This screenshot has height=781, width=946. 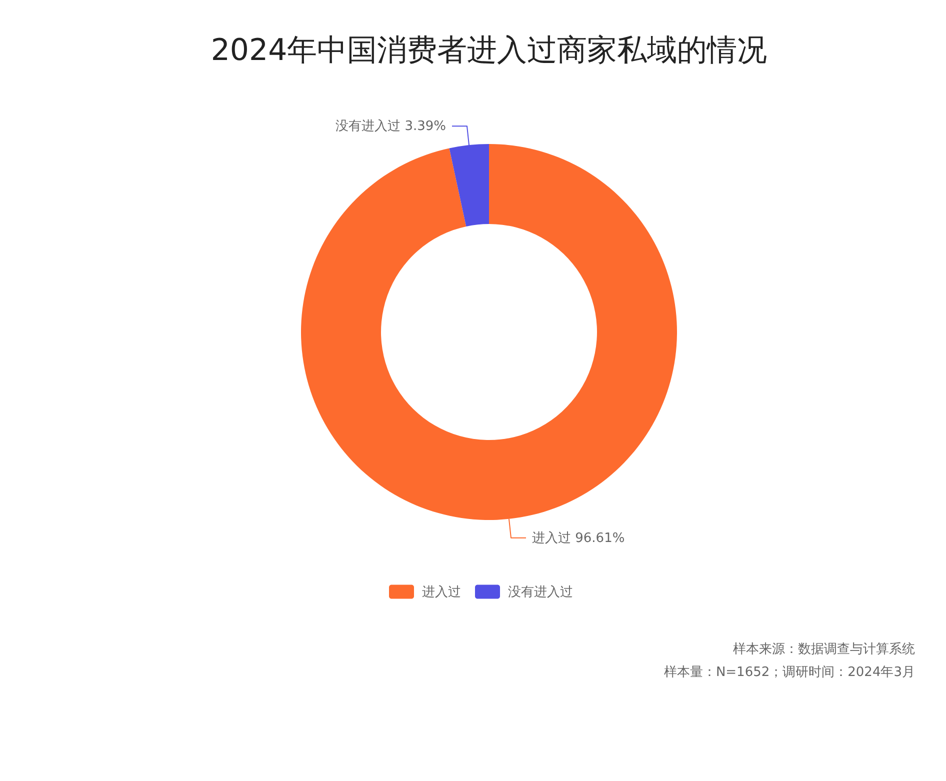 What do you see at coordinates (540, 592) in the screenshot?
I see `legend-label: 没有进入过` at bounding box center [540, 592].